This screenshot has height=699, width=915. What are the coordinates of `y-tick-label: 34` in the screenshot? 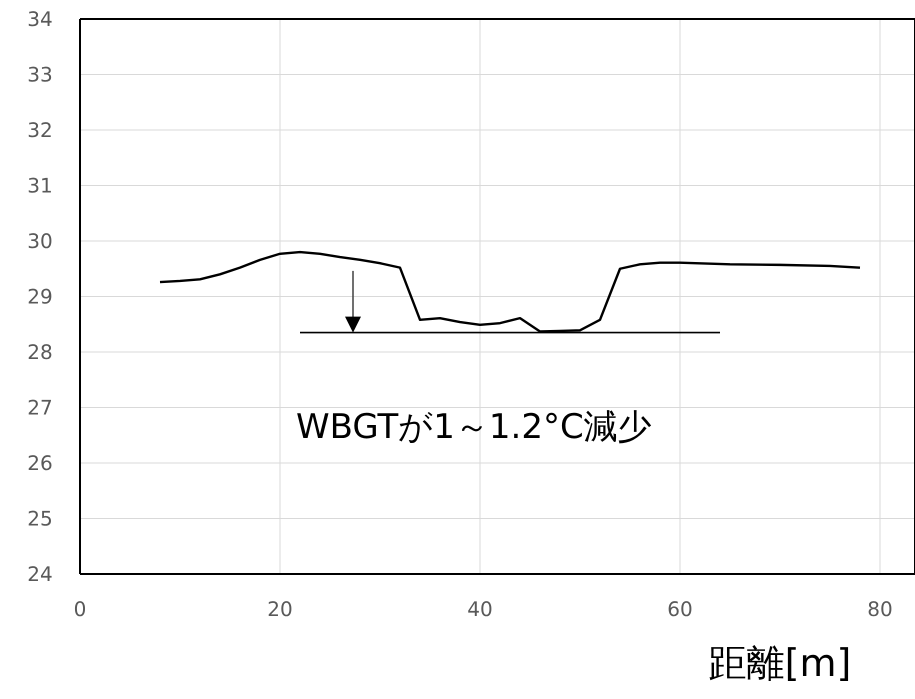 It's located at (40, 19).